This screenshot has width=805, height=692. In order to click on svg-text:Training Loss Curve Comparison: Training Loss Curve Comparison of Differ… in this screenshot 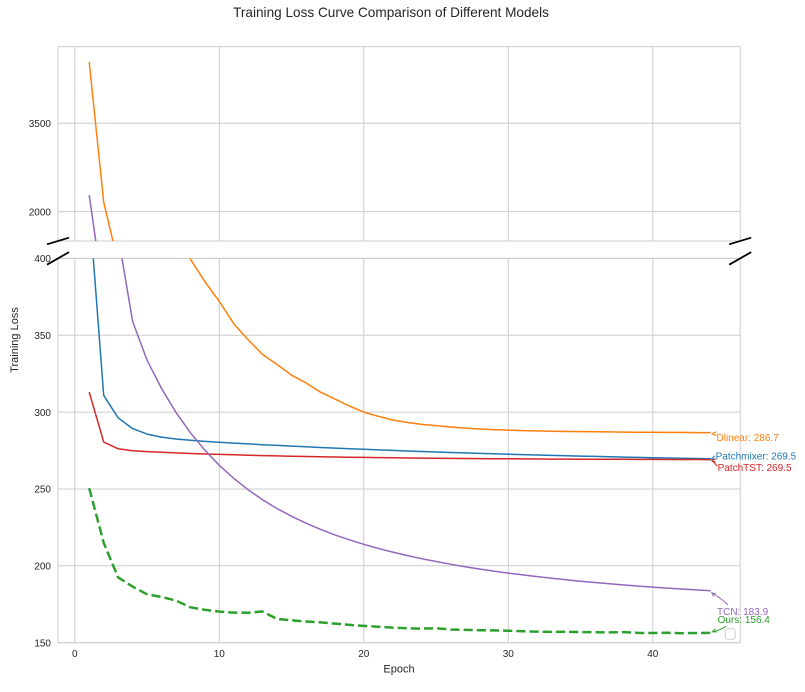, I will do `click(391, 12)`.